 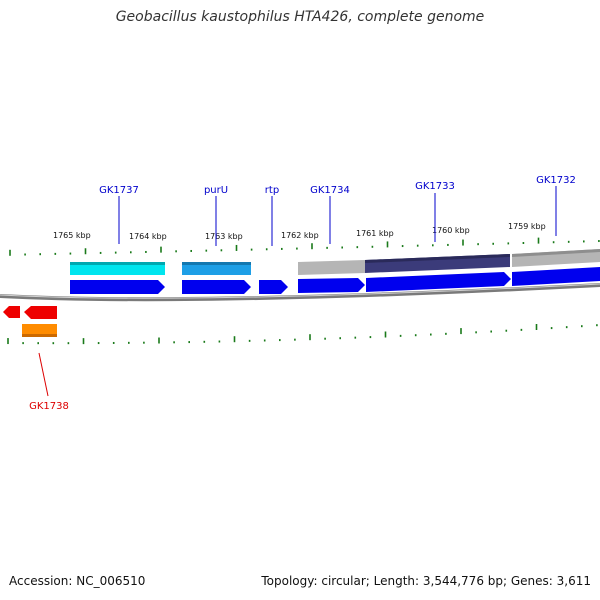 What do you see at coordinates (375, 233) in the screenshot?
I see `kbp-label: 1761 kbp` at bounding box center [375, 233].